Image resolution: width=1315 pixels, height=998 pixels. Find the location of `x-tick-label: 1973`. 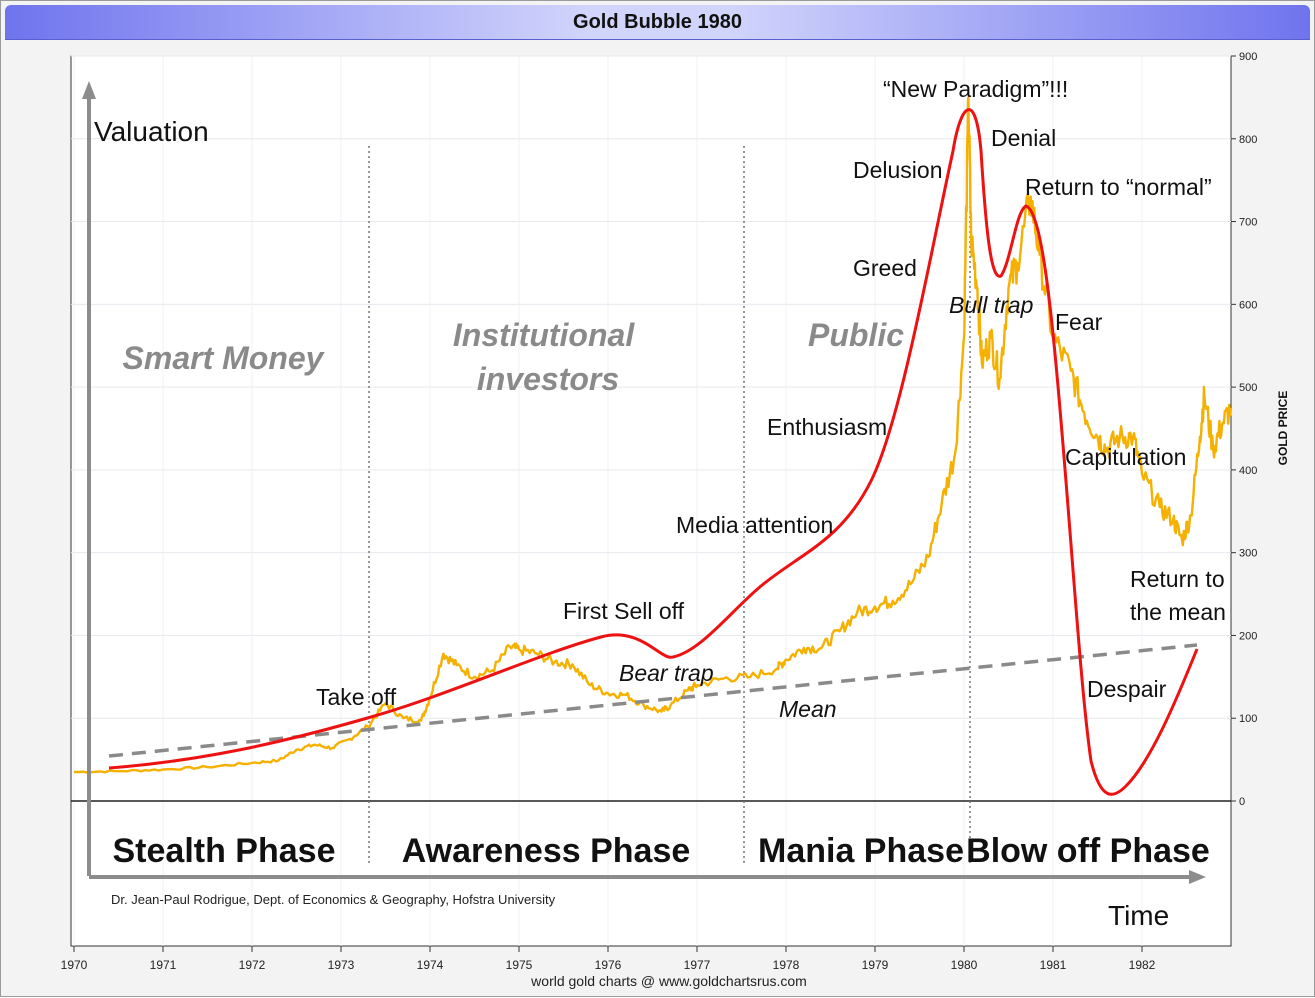

x-tick-label: 1973 is located at coordinates (341, 965).